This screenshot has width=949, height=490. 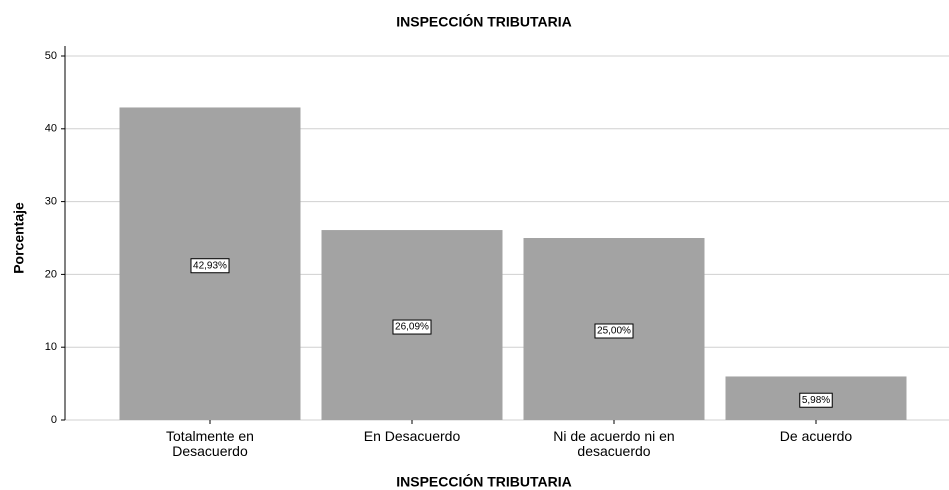 What do you see at coordinates (816, 436) in the screenshot?
I see `x-tick-label: De acuerdo` at bounding box center [816, 436].